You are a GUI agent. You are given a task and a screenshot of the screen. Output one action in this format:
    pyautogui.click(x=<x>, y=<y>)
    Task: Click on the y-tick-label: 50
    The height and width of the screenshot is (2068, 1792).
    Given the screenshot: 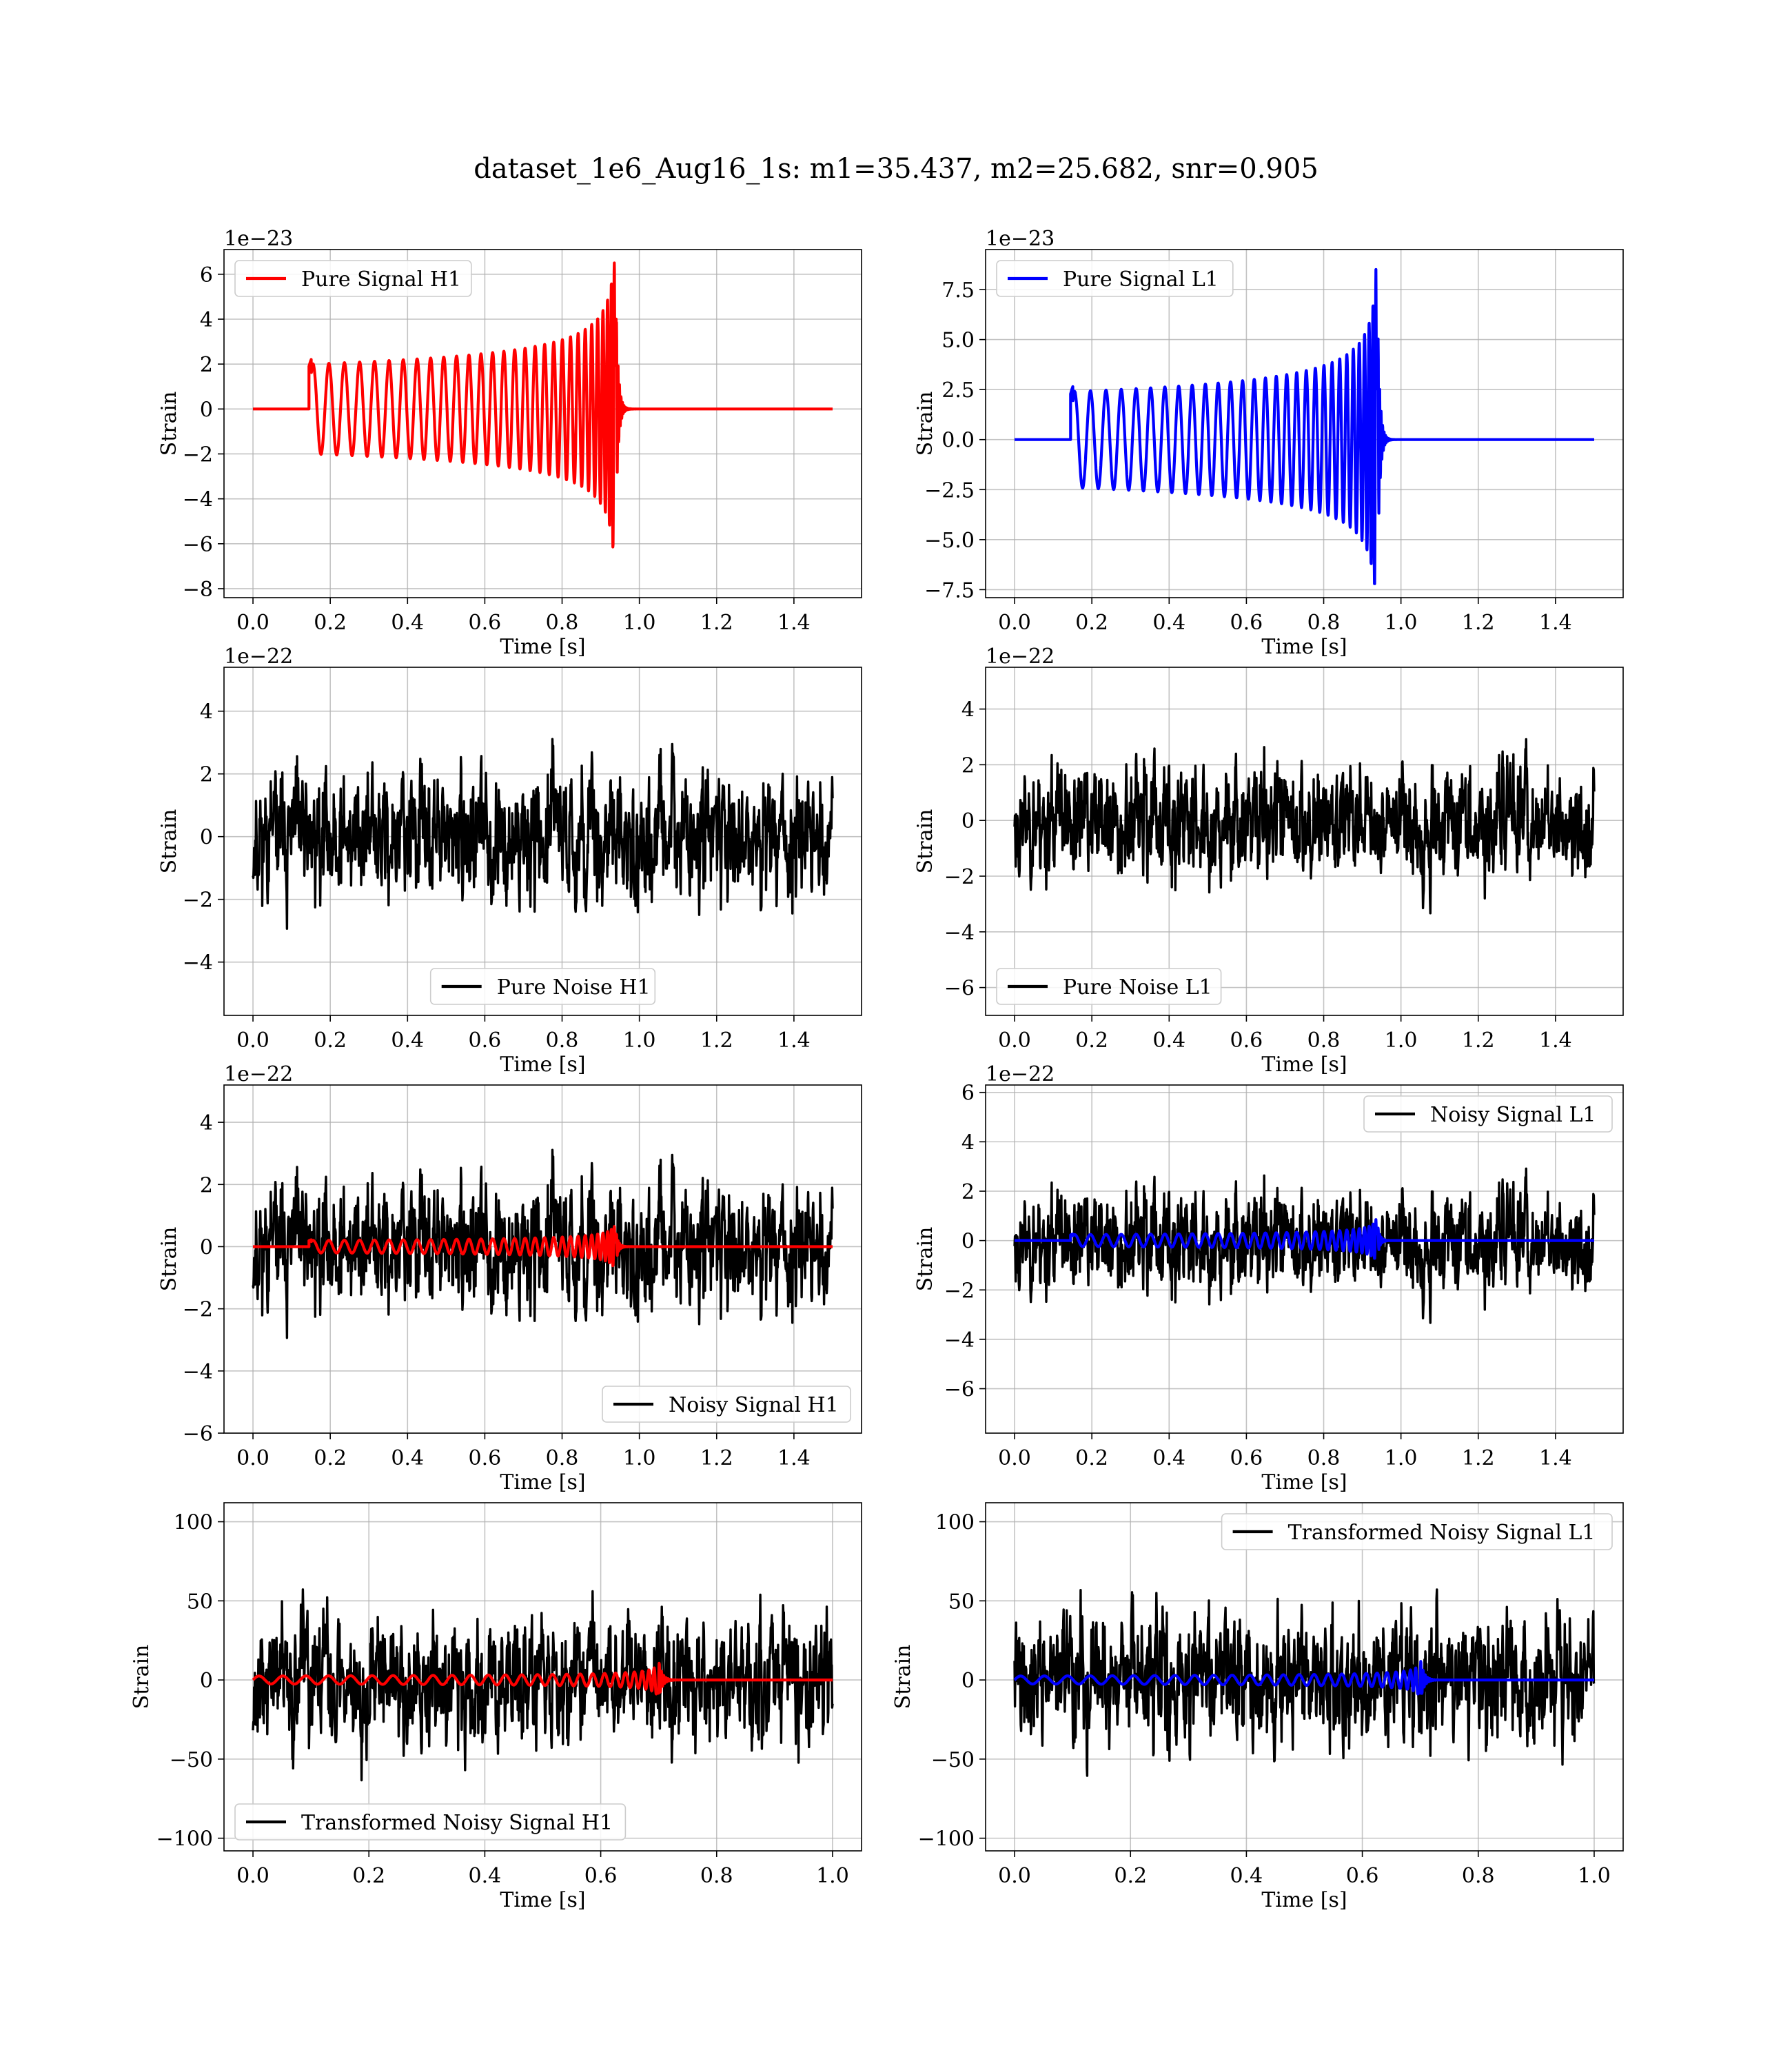 What is the action you would take?
    pyautogui.click(x=200, y=1602)
    